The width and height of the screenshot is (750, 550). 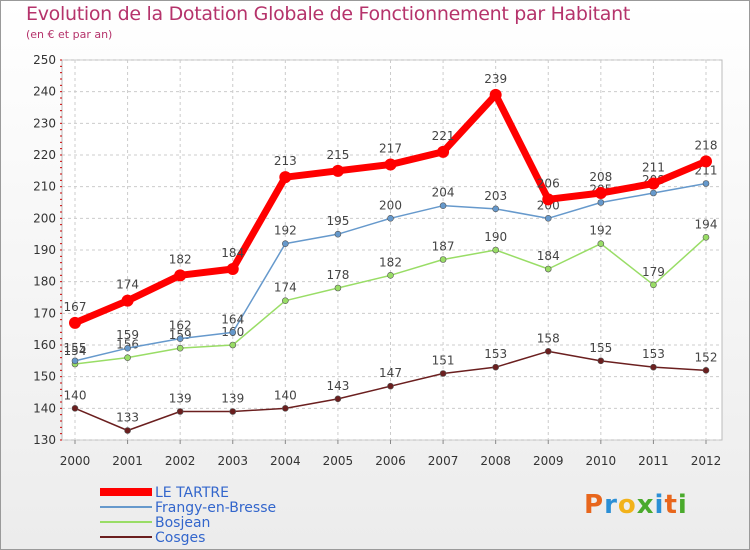 What do you see at coordinates (44, 187) in the screenshot?
I see `y-tick-label: 210` at bounding box center [44, 187].